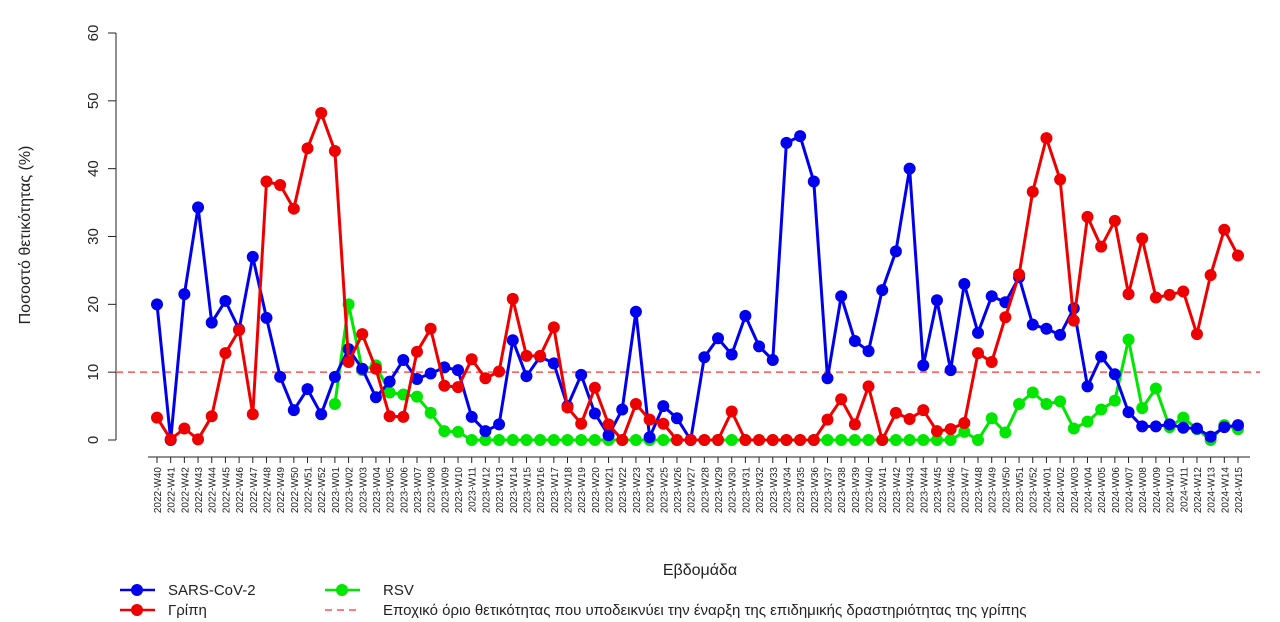  I want to click on x-tick-label: 2023-W49, so click(993, 490).